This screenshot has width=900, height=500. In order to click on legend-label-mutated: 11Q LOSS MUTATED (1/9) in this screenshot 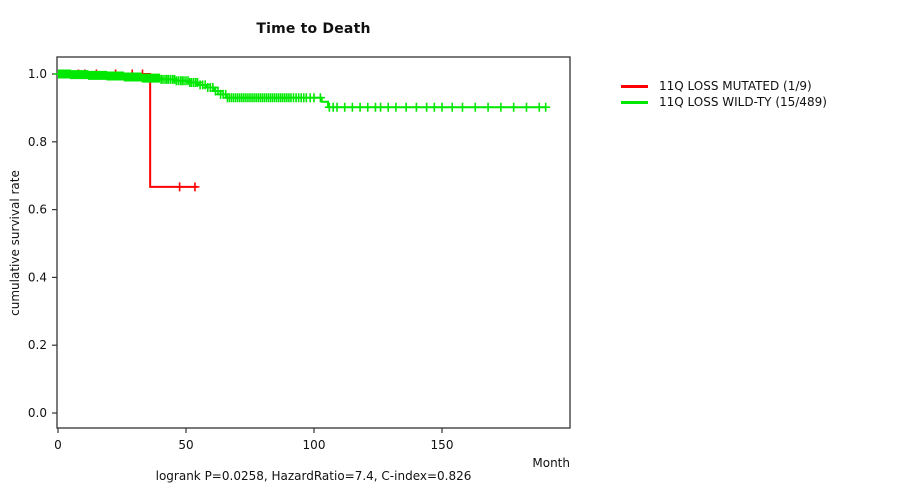, I will do `click(735, 86)`.